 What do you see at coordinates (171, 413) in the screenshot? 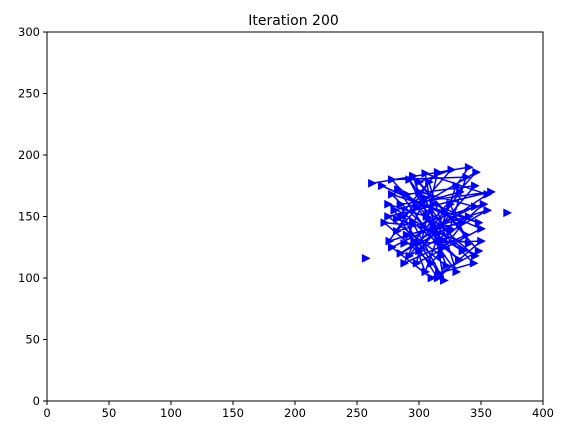
I see `x-tick-label: 100` at bounding box center [171, 413].